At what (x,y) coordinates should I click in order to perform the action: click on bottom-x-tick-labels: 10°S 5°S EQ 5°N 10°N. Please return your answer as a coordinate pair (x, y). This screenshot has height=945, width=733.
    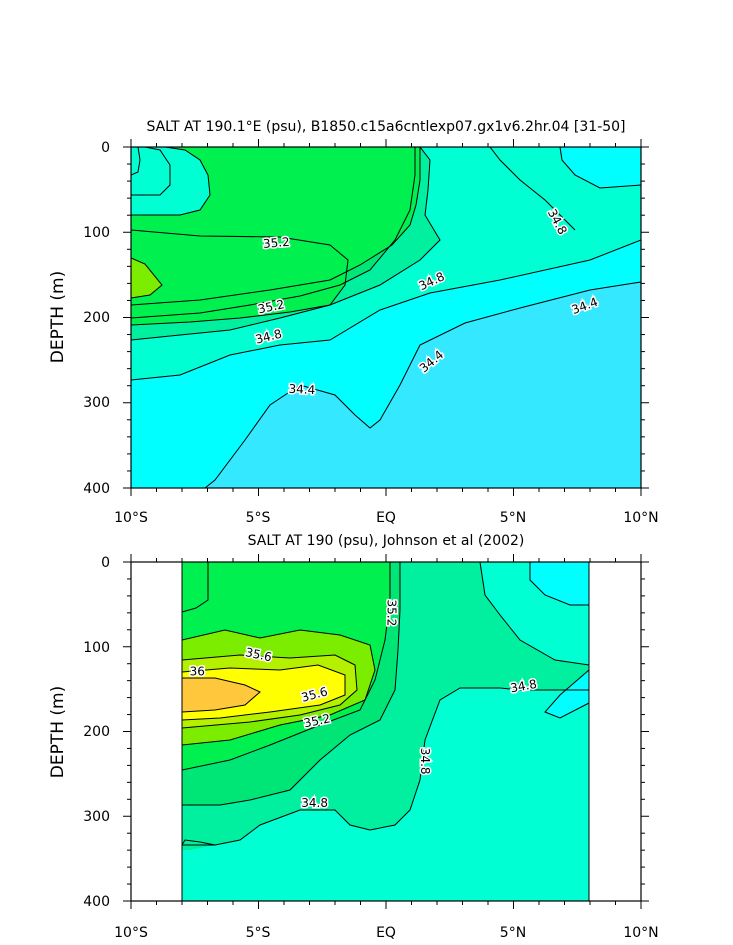
    Looking at the image, I should click on (386, 933).